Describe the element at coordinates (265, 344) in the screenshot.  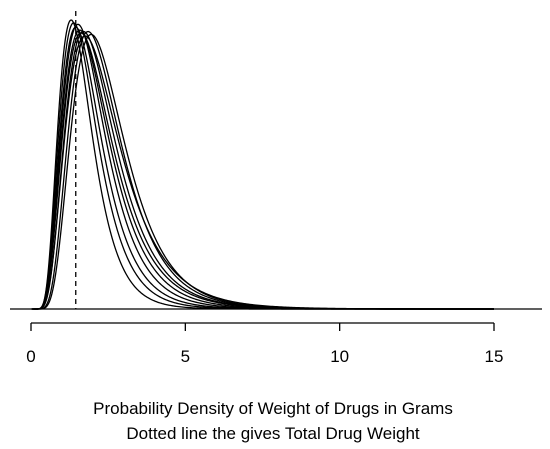
I see `x-axis: 0 5 10 15` at that location.